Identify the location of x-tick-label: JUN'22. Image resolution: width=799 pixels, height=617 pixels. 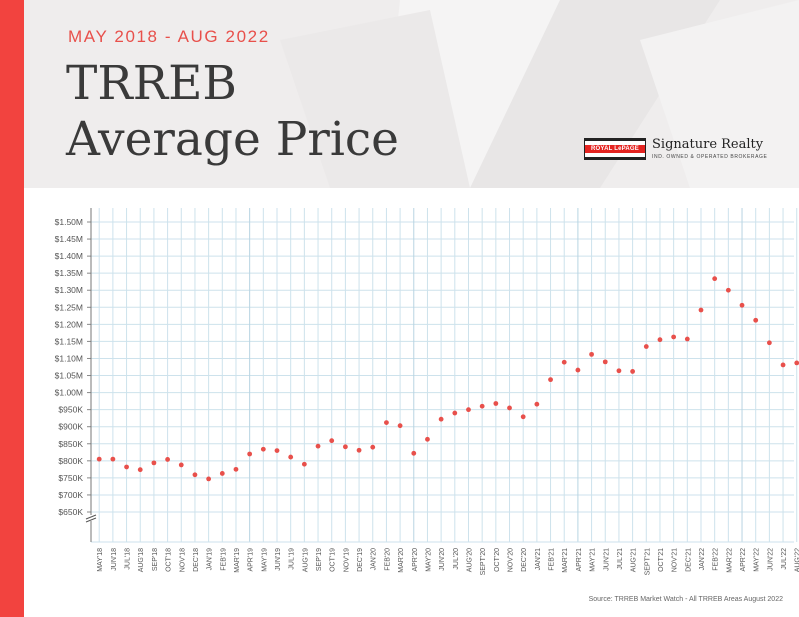
(770, 559).